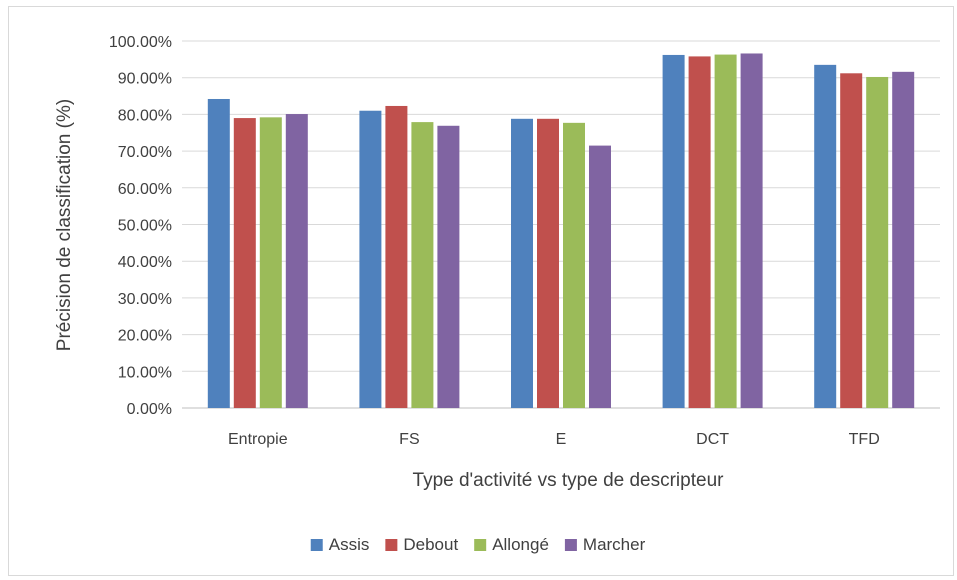  Describe the element at coordinates (145, 189) in the screenshot. I see `y-tick-label: 60.00%` at that location.